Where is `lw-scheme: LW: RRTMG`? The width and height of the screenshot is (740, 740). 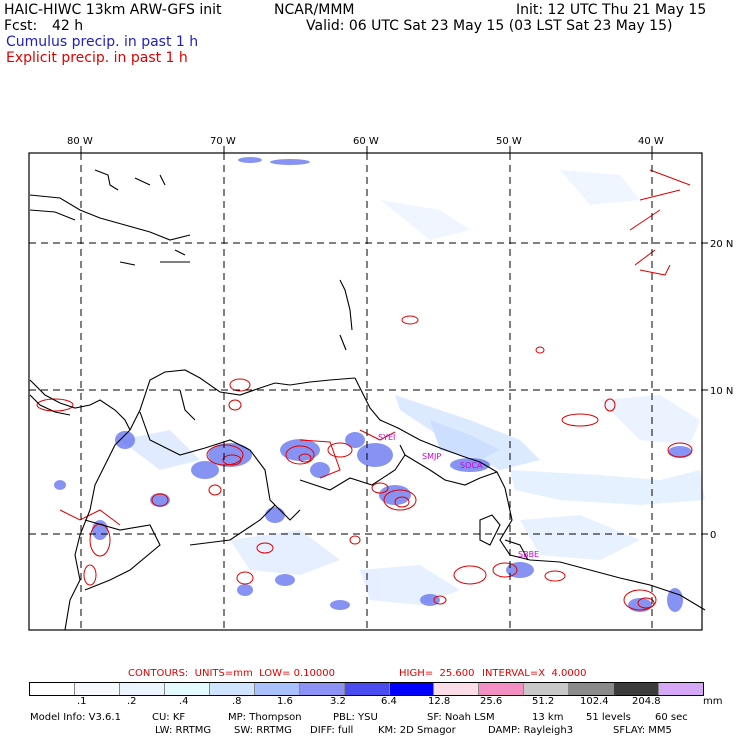 lw-scheme: LW: RRTMG is located at coordinates (183, 730).